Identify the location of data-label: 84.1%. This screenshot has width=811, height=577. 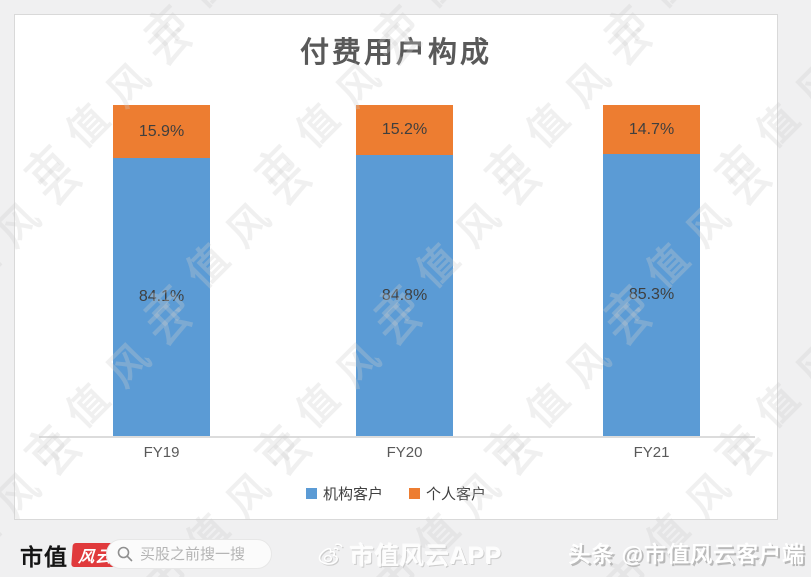
(161, 296).